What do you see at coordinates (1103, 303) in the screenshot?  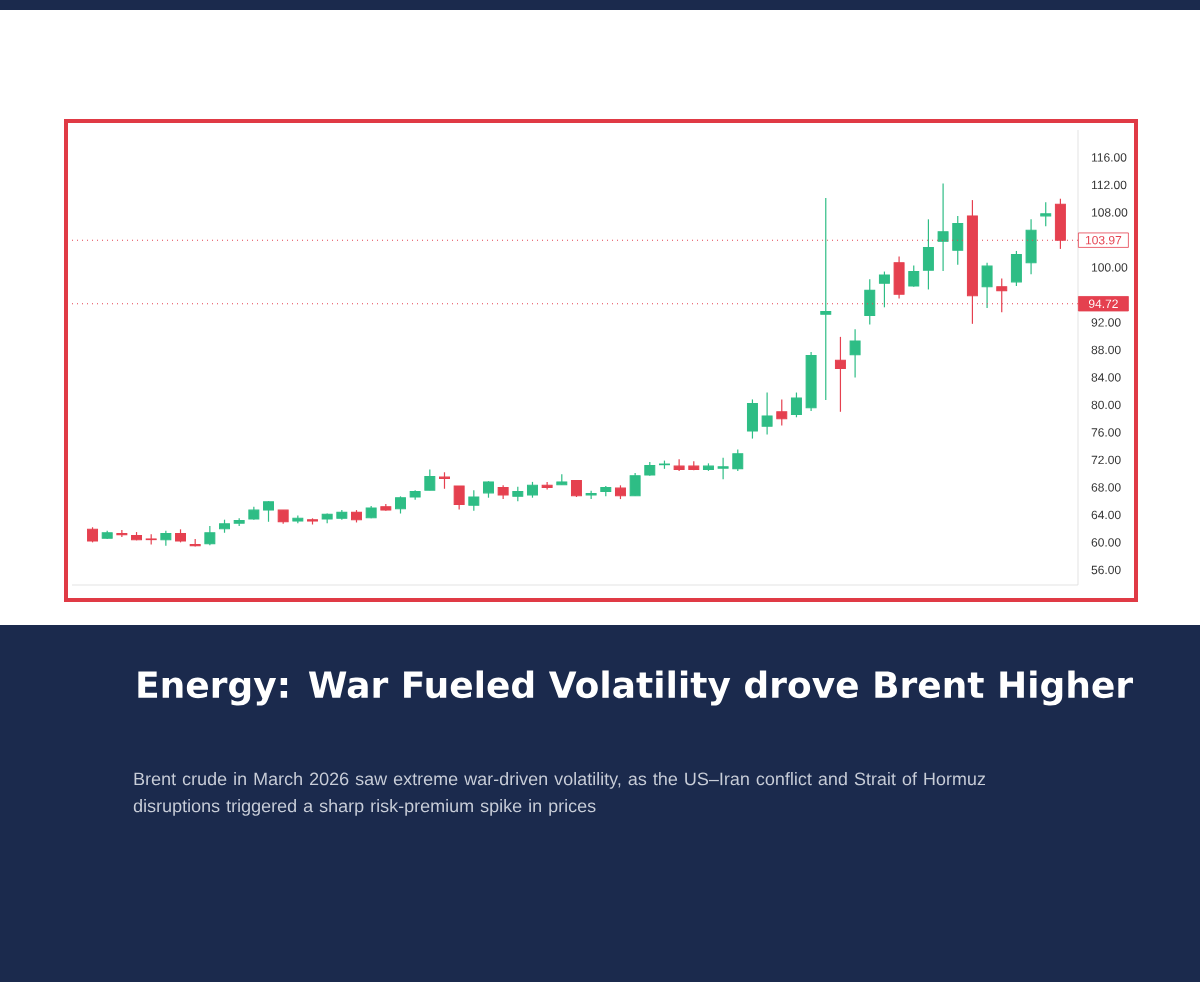 I see `ref-line-label: 94.72` at bounding box center [1103, 303].